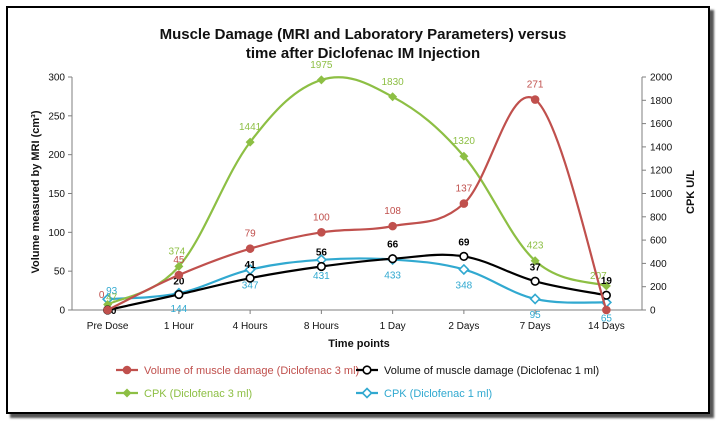 This screenshot has height=425, width=721. What do you see at coordinates (321, 217) in the screenshot?
I see `data-label: 100` at bounding box center [321, 217].